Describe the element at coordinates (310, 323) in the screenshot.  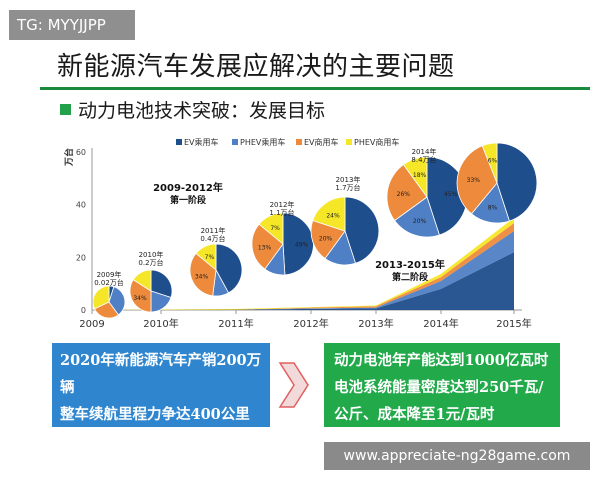
I see `x-tick-label: 2012年` at that location.